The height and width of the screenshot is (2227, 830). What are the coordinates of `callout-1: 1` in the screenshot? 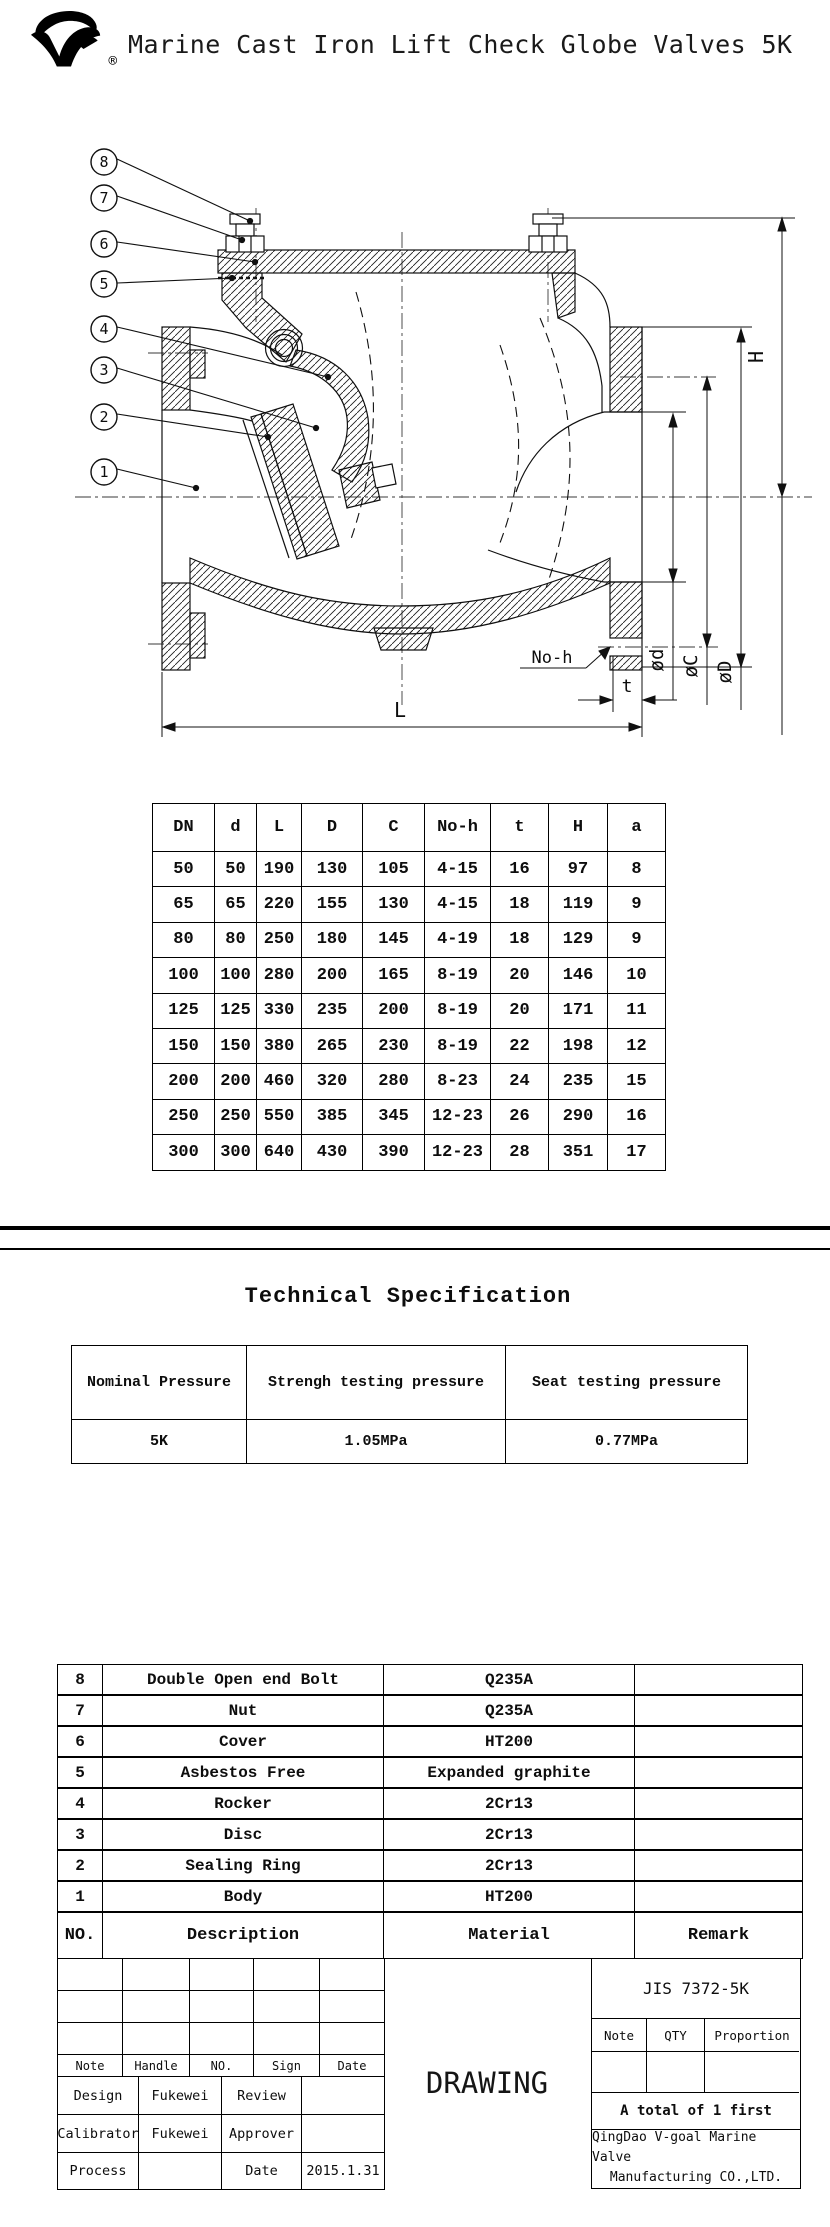 It's located at (103, 472).